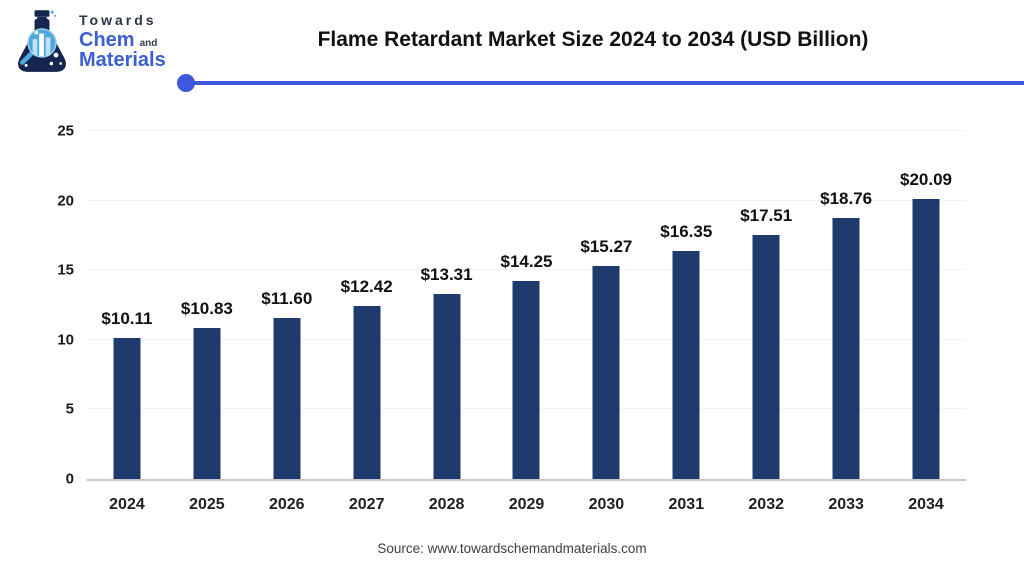 The image size is (1024, 576). Describe the element at coordinates (446, 504) in the screenshot. I see `x-axis-tick-label: 2028` at that location.